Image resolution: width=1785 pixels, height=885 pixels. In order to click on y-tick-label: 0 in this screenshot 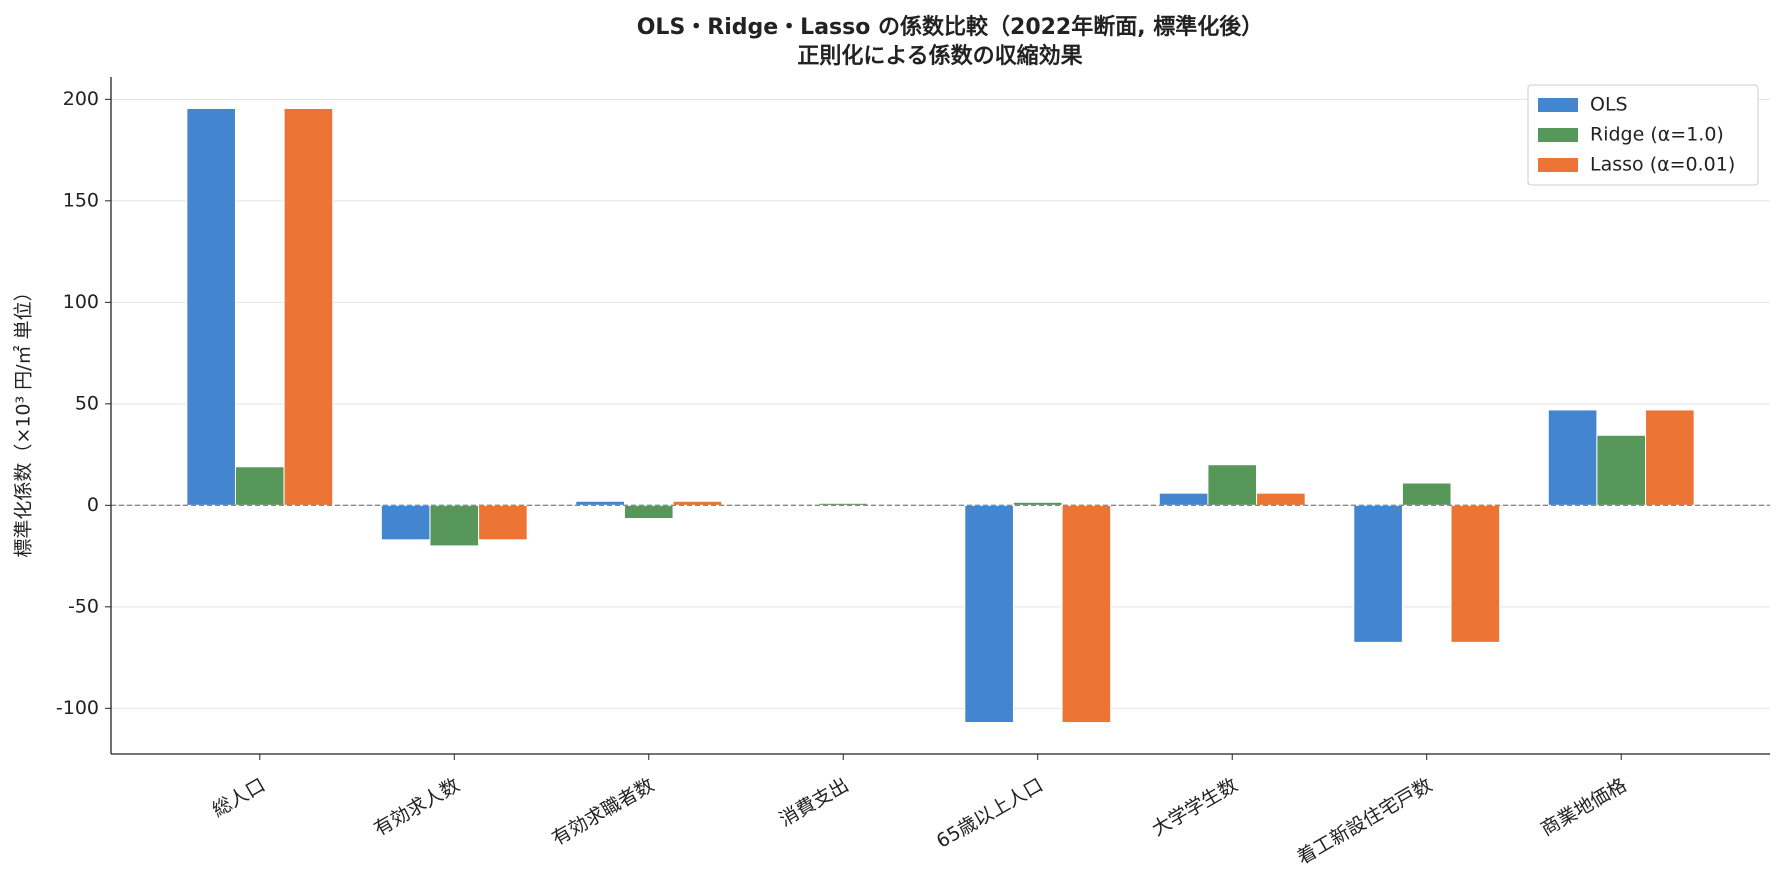, I will do `click(93, 505)`.